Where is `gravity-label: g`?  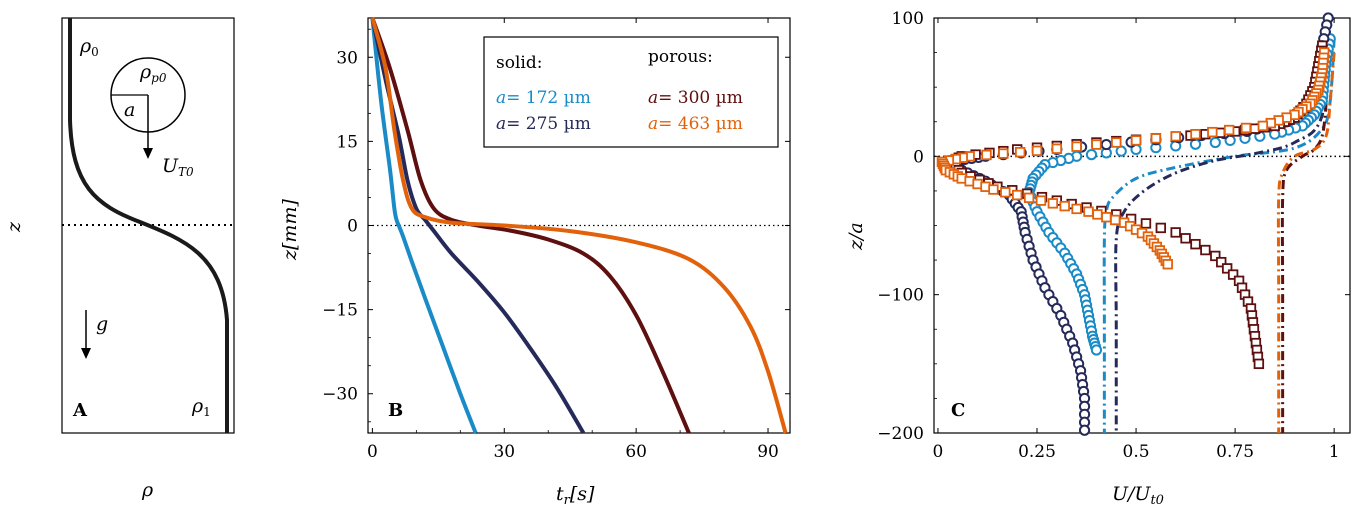 gravity-label: g is located at coordinates (102, 324).